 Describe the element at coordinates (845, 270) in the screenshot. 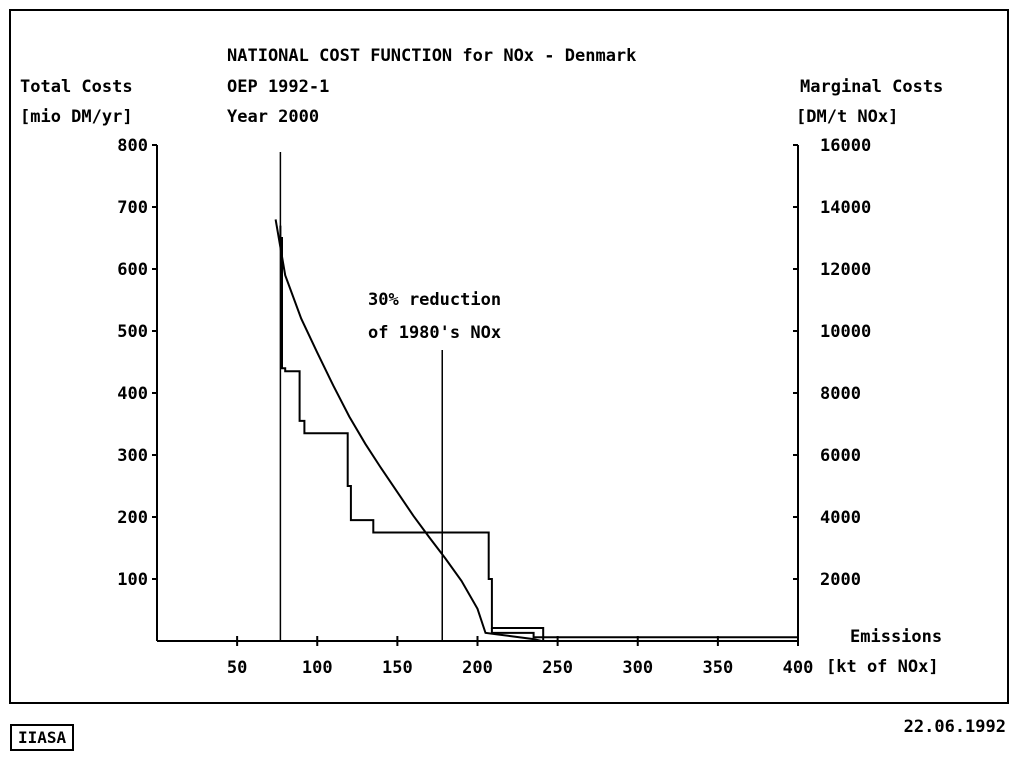

I see `right-tick-label-12000: 12000` at that location.